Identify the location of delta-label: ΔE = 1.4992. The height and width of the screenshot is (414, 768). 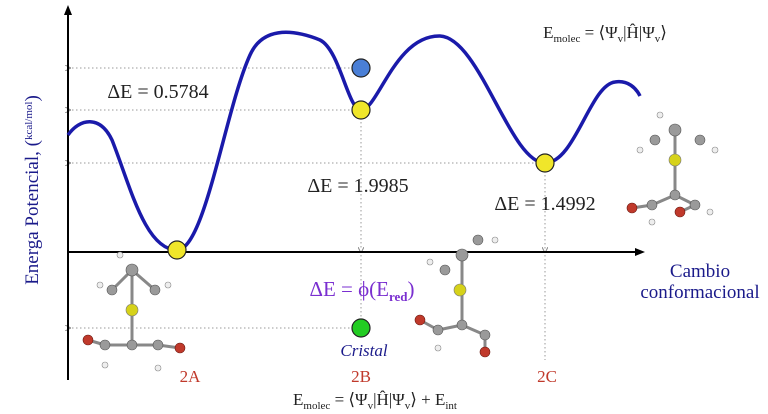
(544, 204).